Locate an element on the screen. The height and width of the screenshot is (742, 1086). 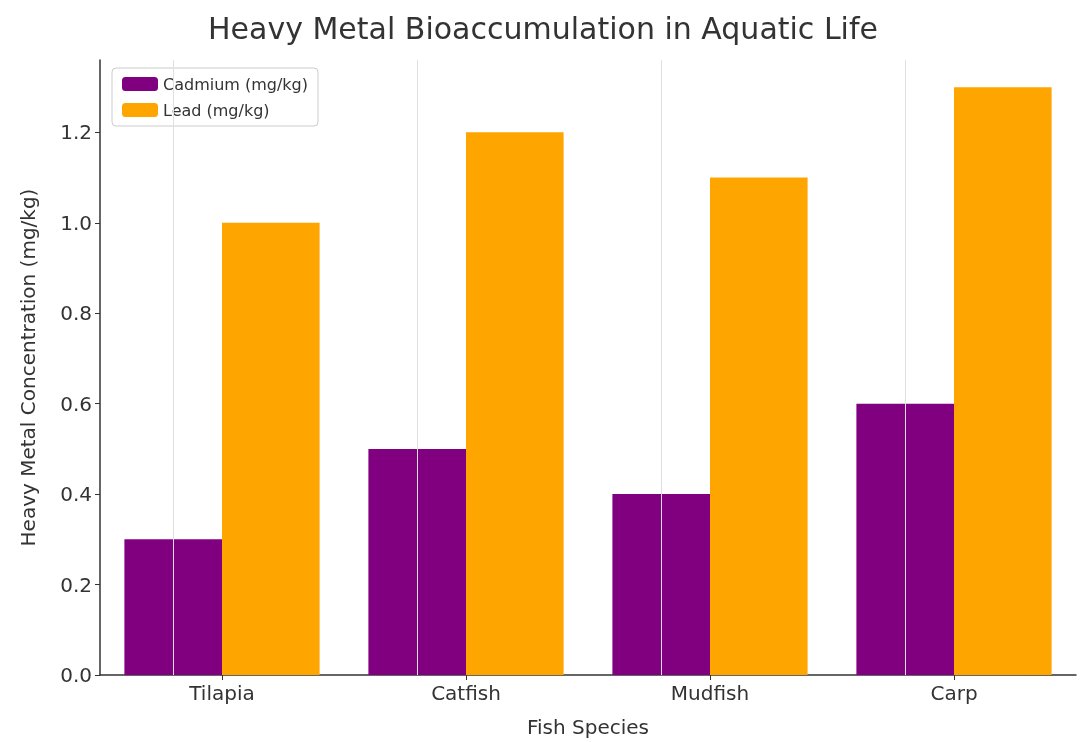
chart-title: Heavy Metal Bioaccumulation in Aquatic Life is located at coordinates (543, 28).